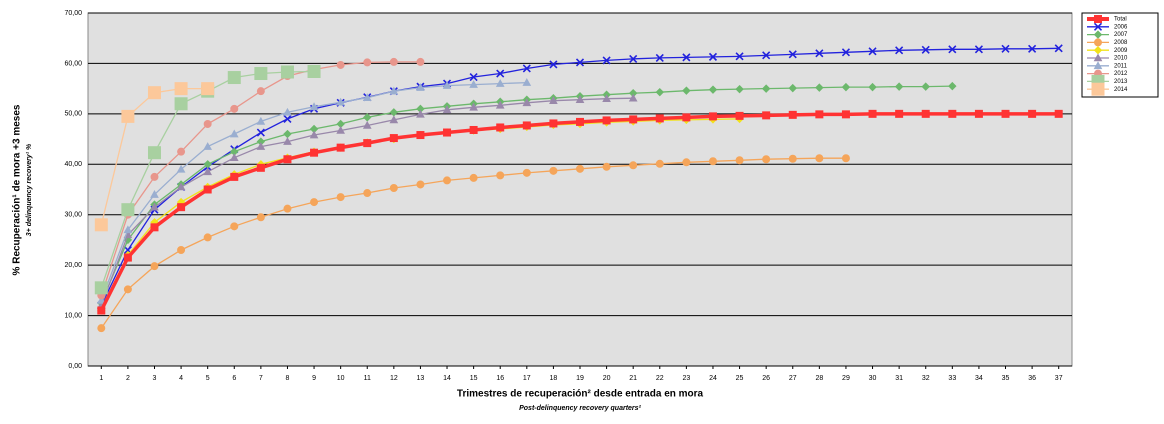 The image size is (1164, 424). I want to click on legend-label: 2007, so click(1121, 35).